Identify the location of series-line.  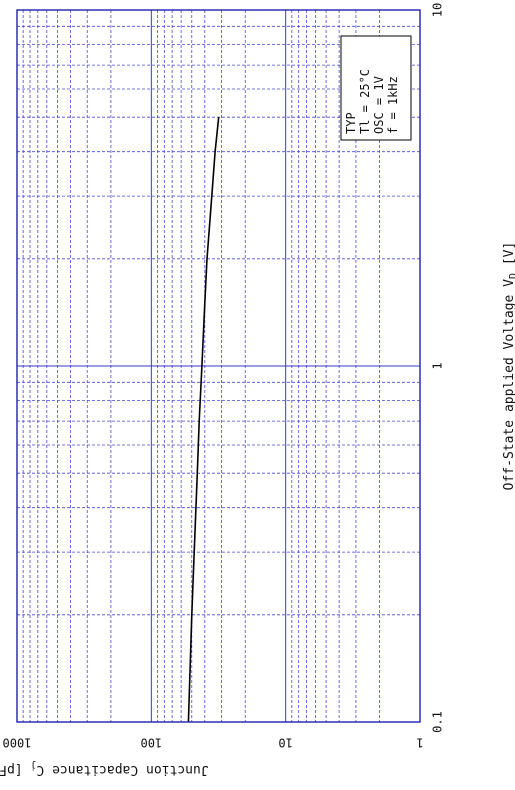
(203, 420).